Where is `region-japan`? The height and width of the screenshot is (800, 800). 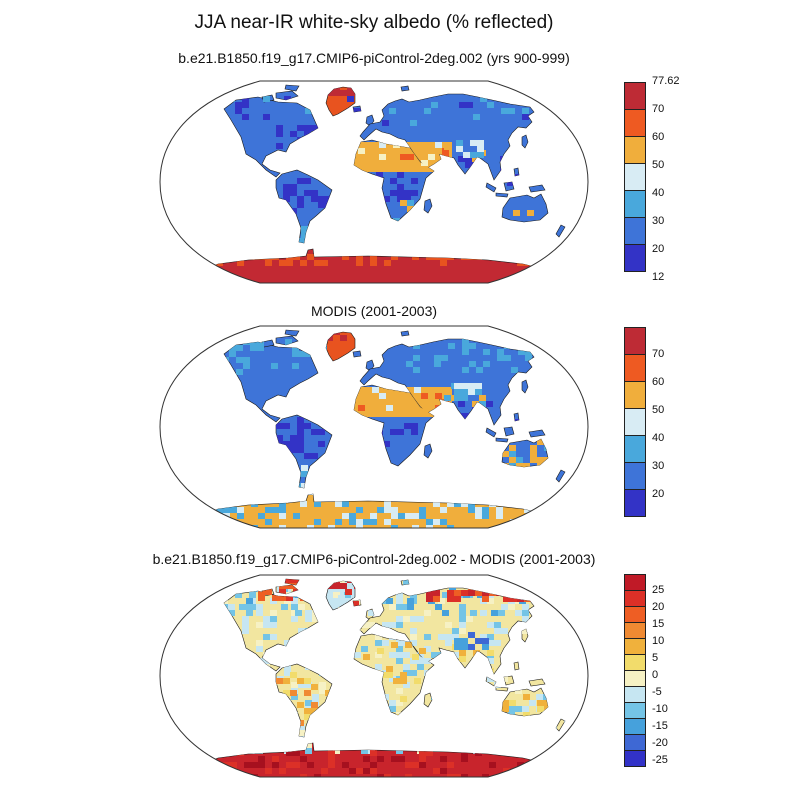
region-japan is located at coordinates (525, 386).